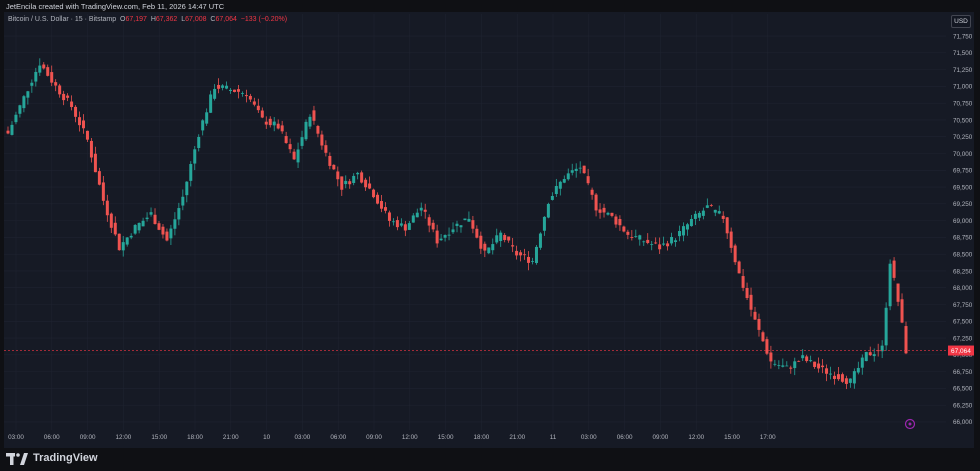 The height and width of the screenshot is (471, 980). What do you see at coordinates (16, 437) in the screenshot?
I see `time-tick-label: 03:00` at bounding box center [16, 437].